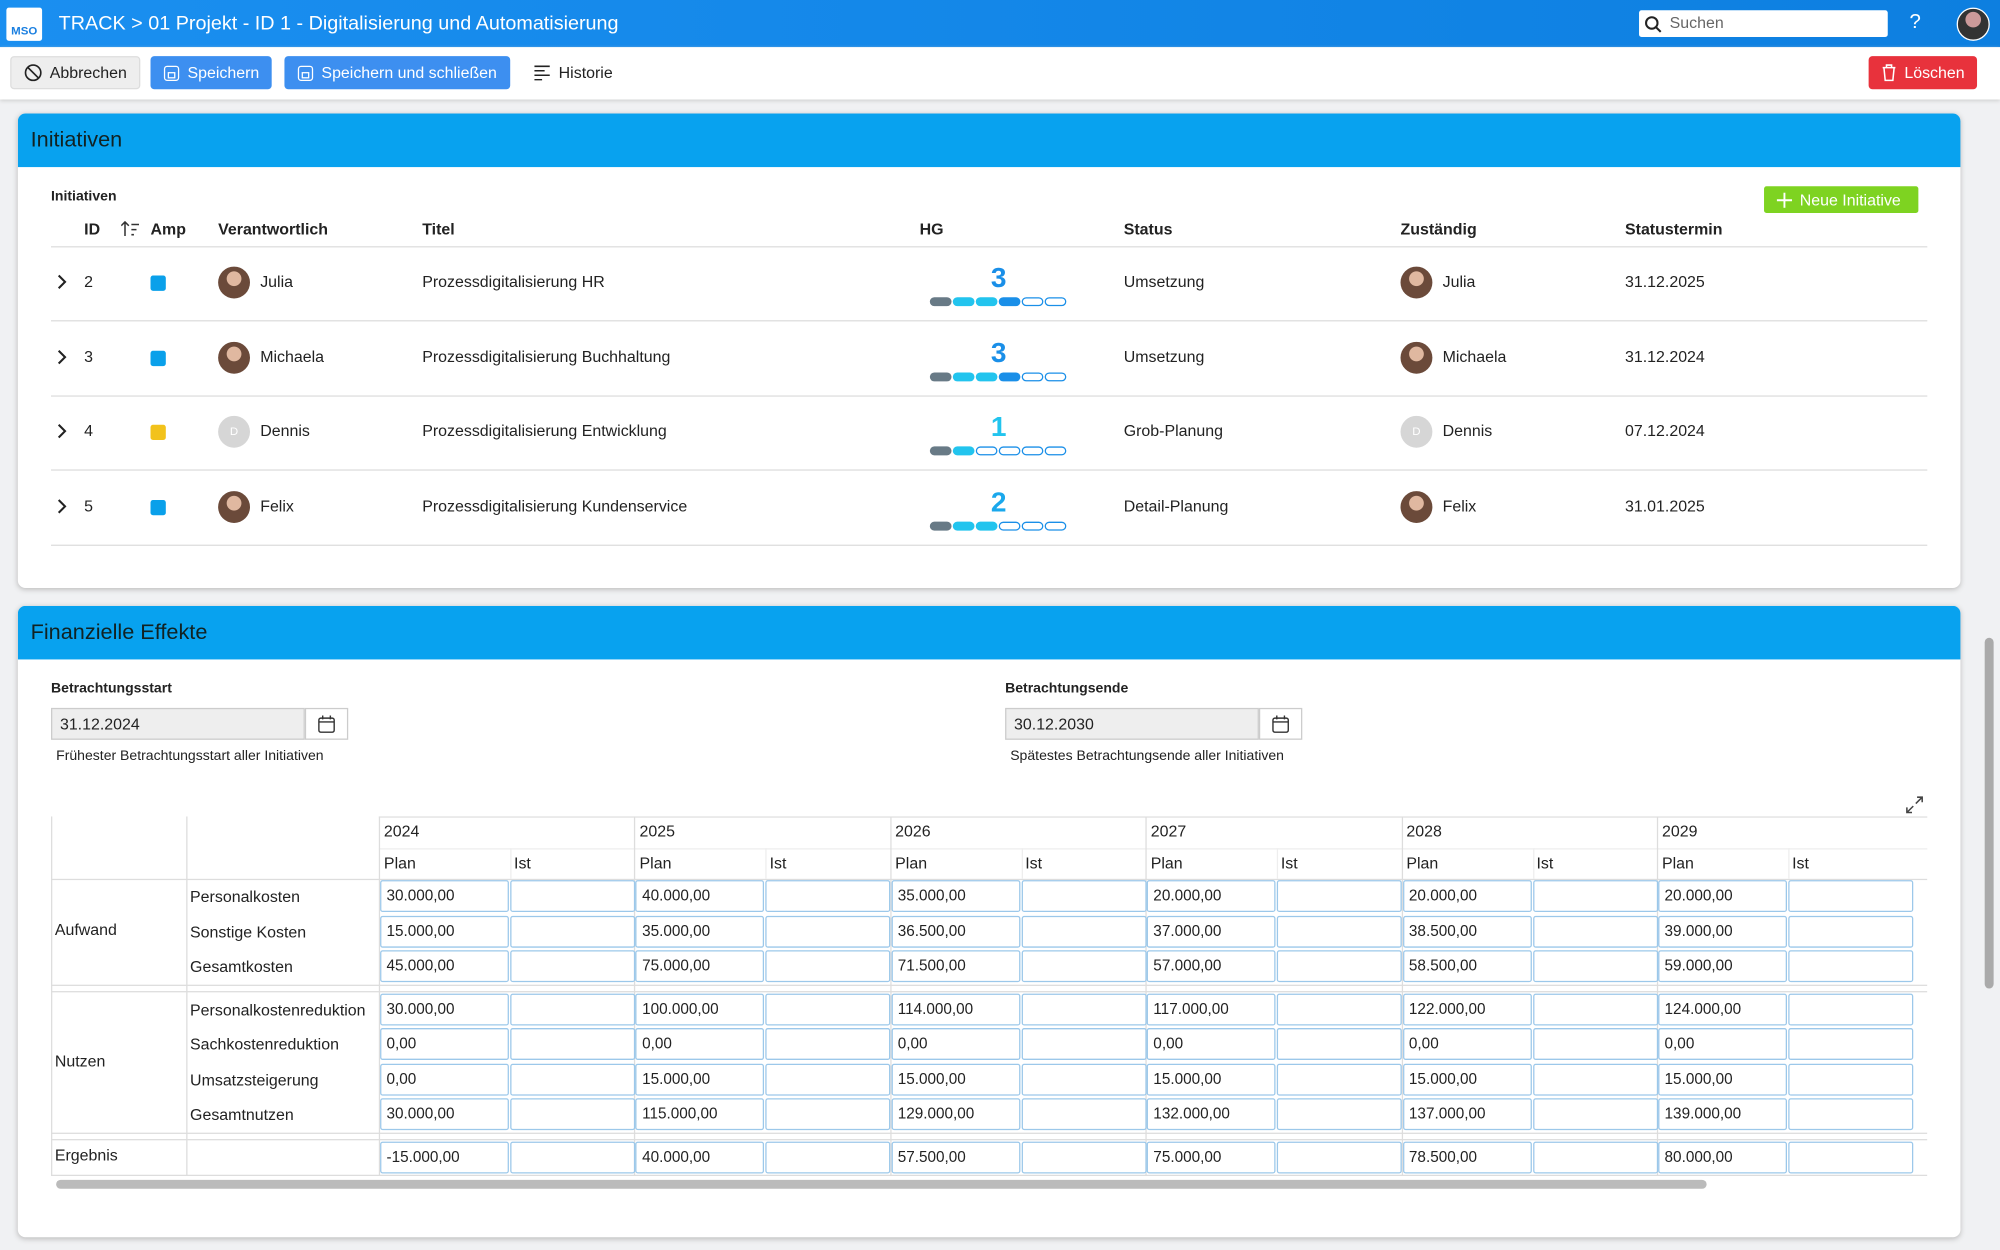  I want to click on plan-input: 37.000,00, so click(1211, 931).